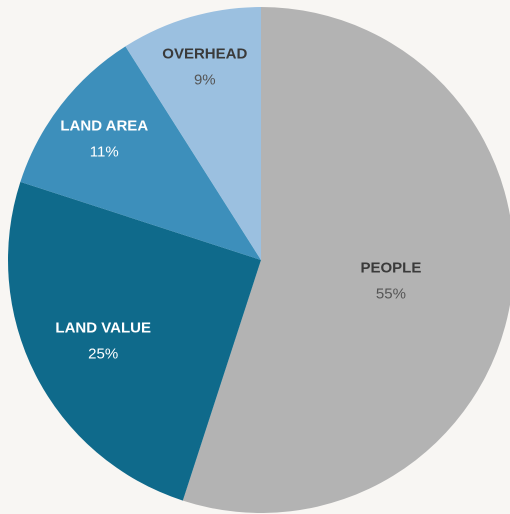 This screenshot has width=510, height=514. Describe the element at coordinates (104, 125) in the screenshot. I see `slice-label: LAND AREA` at that location.